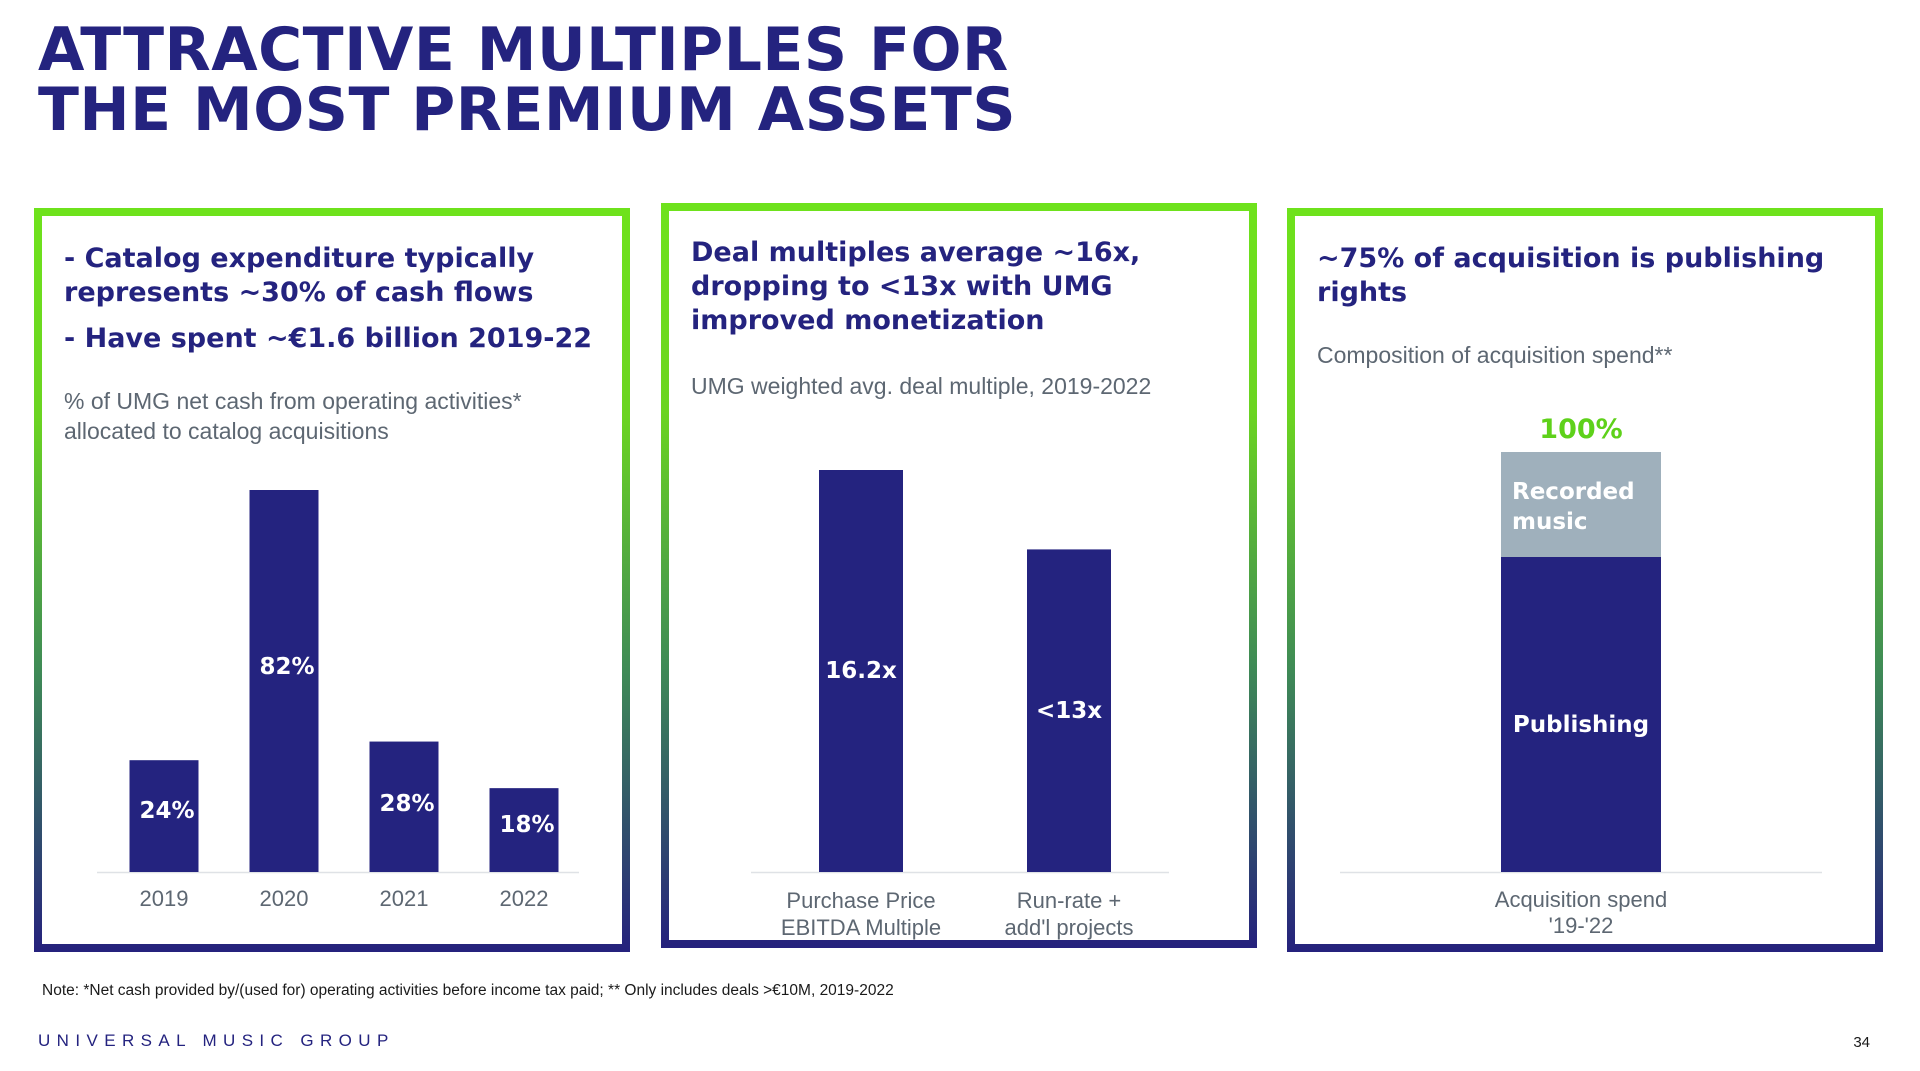 The height and width of the screenshot is (1071, 1920). I want to click on heading-line: rights, so click(1362, 292).